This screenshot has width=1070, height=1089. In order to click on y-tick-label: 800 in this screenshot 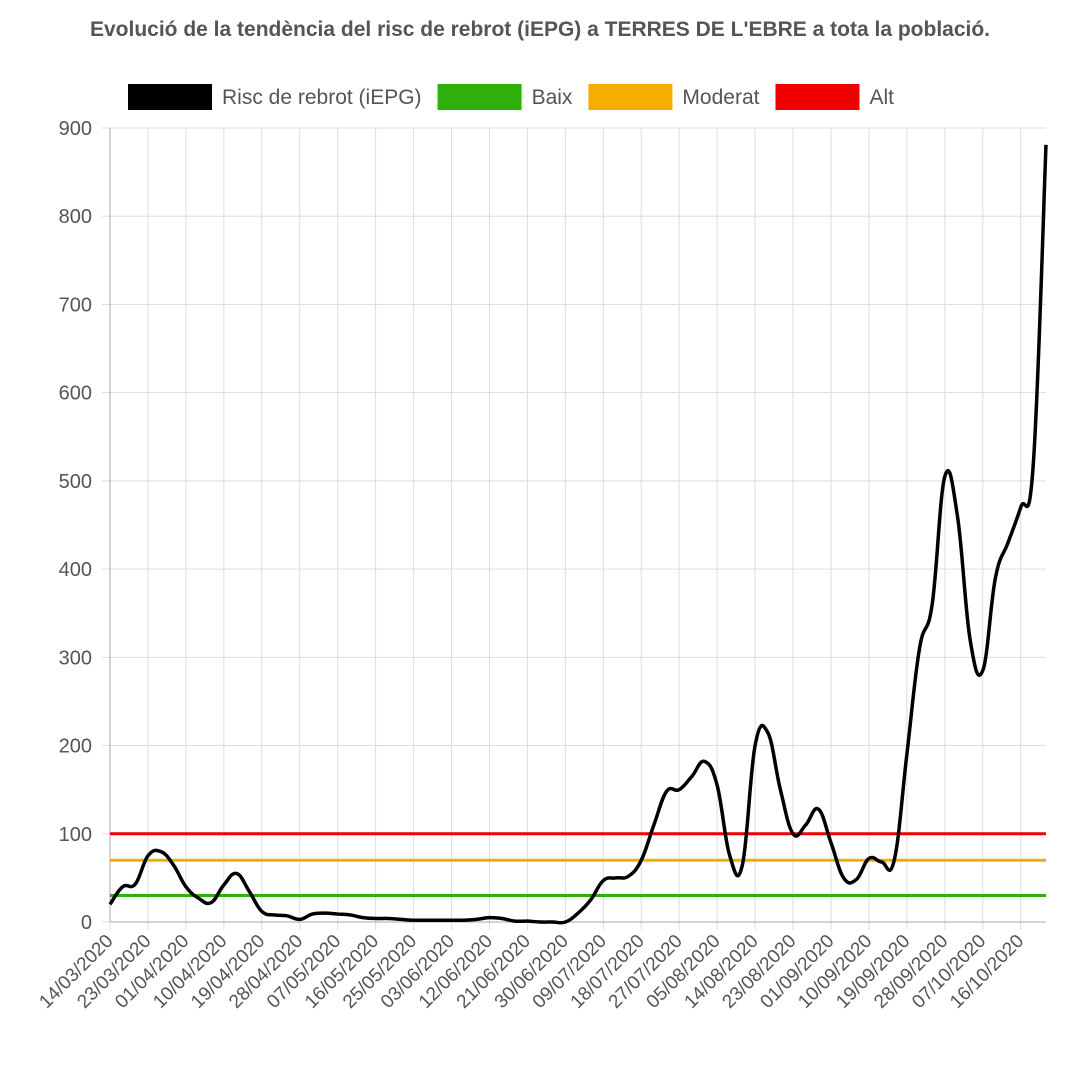, I will do `click(75, 217)`.